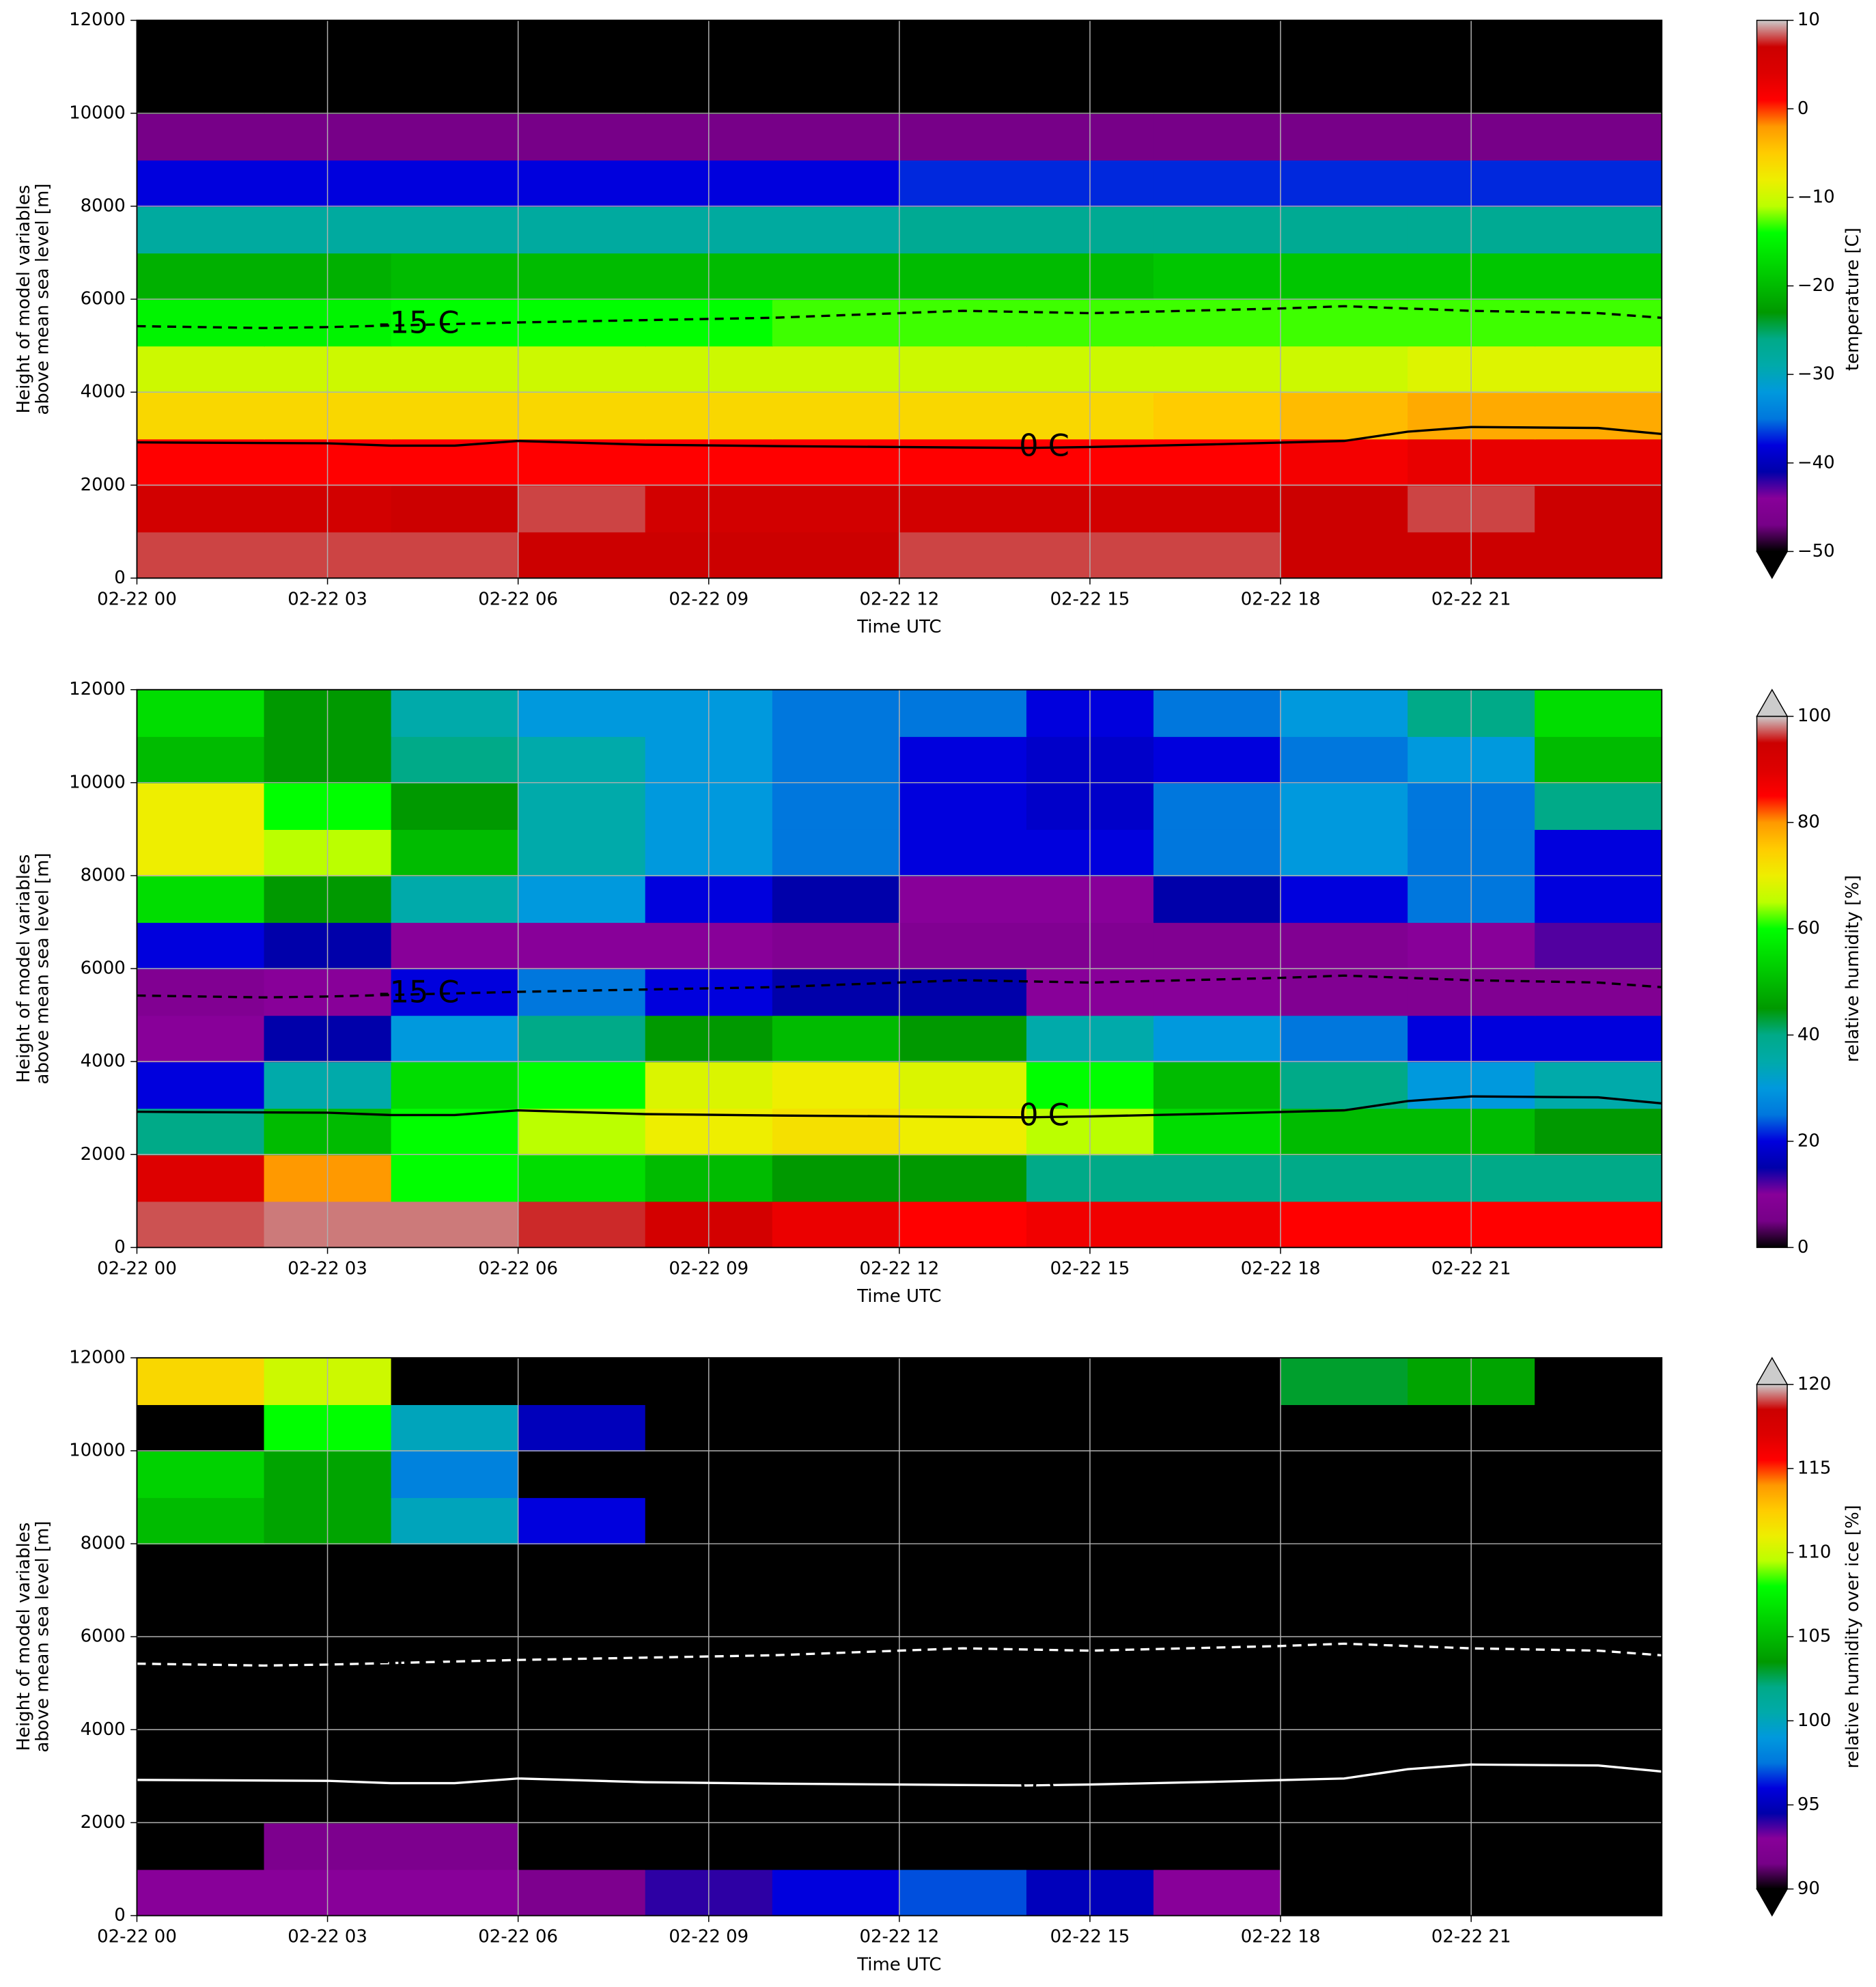 This screenshot has height=1987, width=1876. I want to click on x-tick-label: 02-22 09, so click(708, 599).